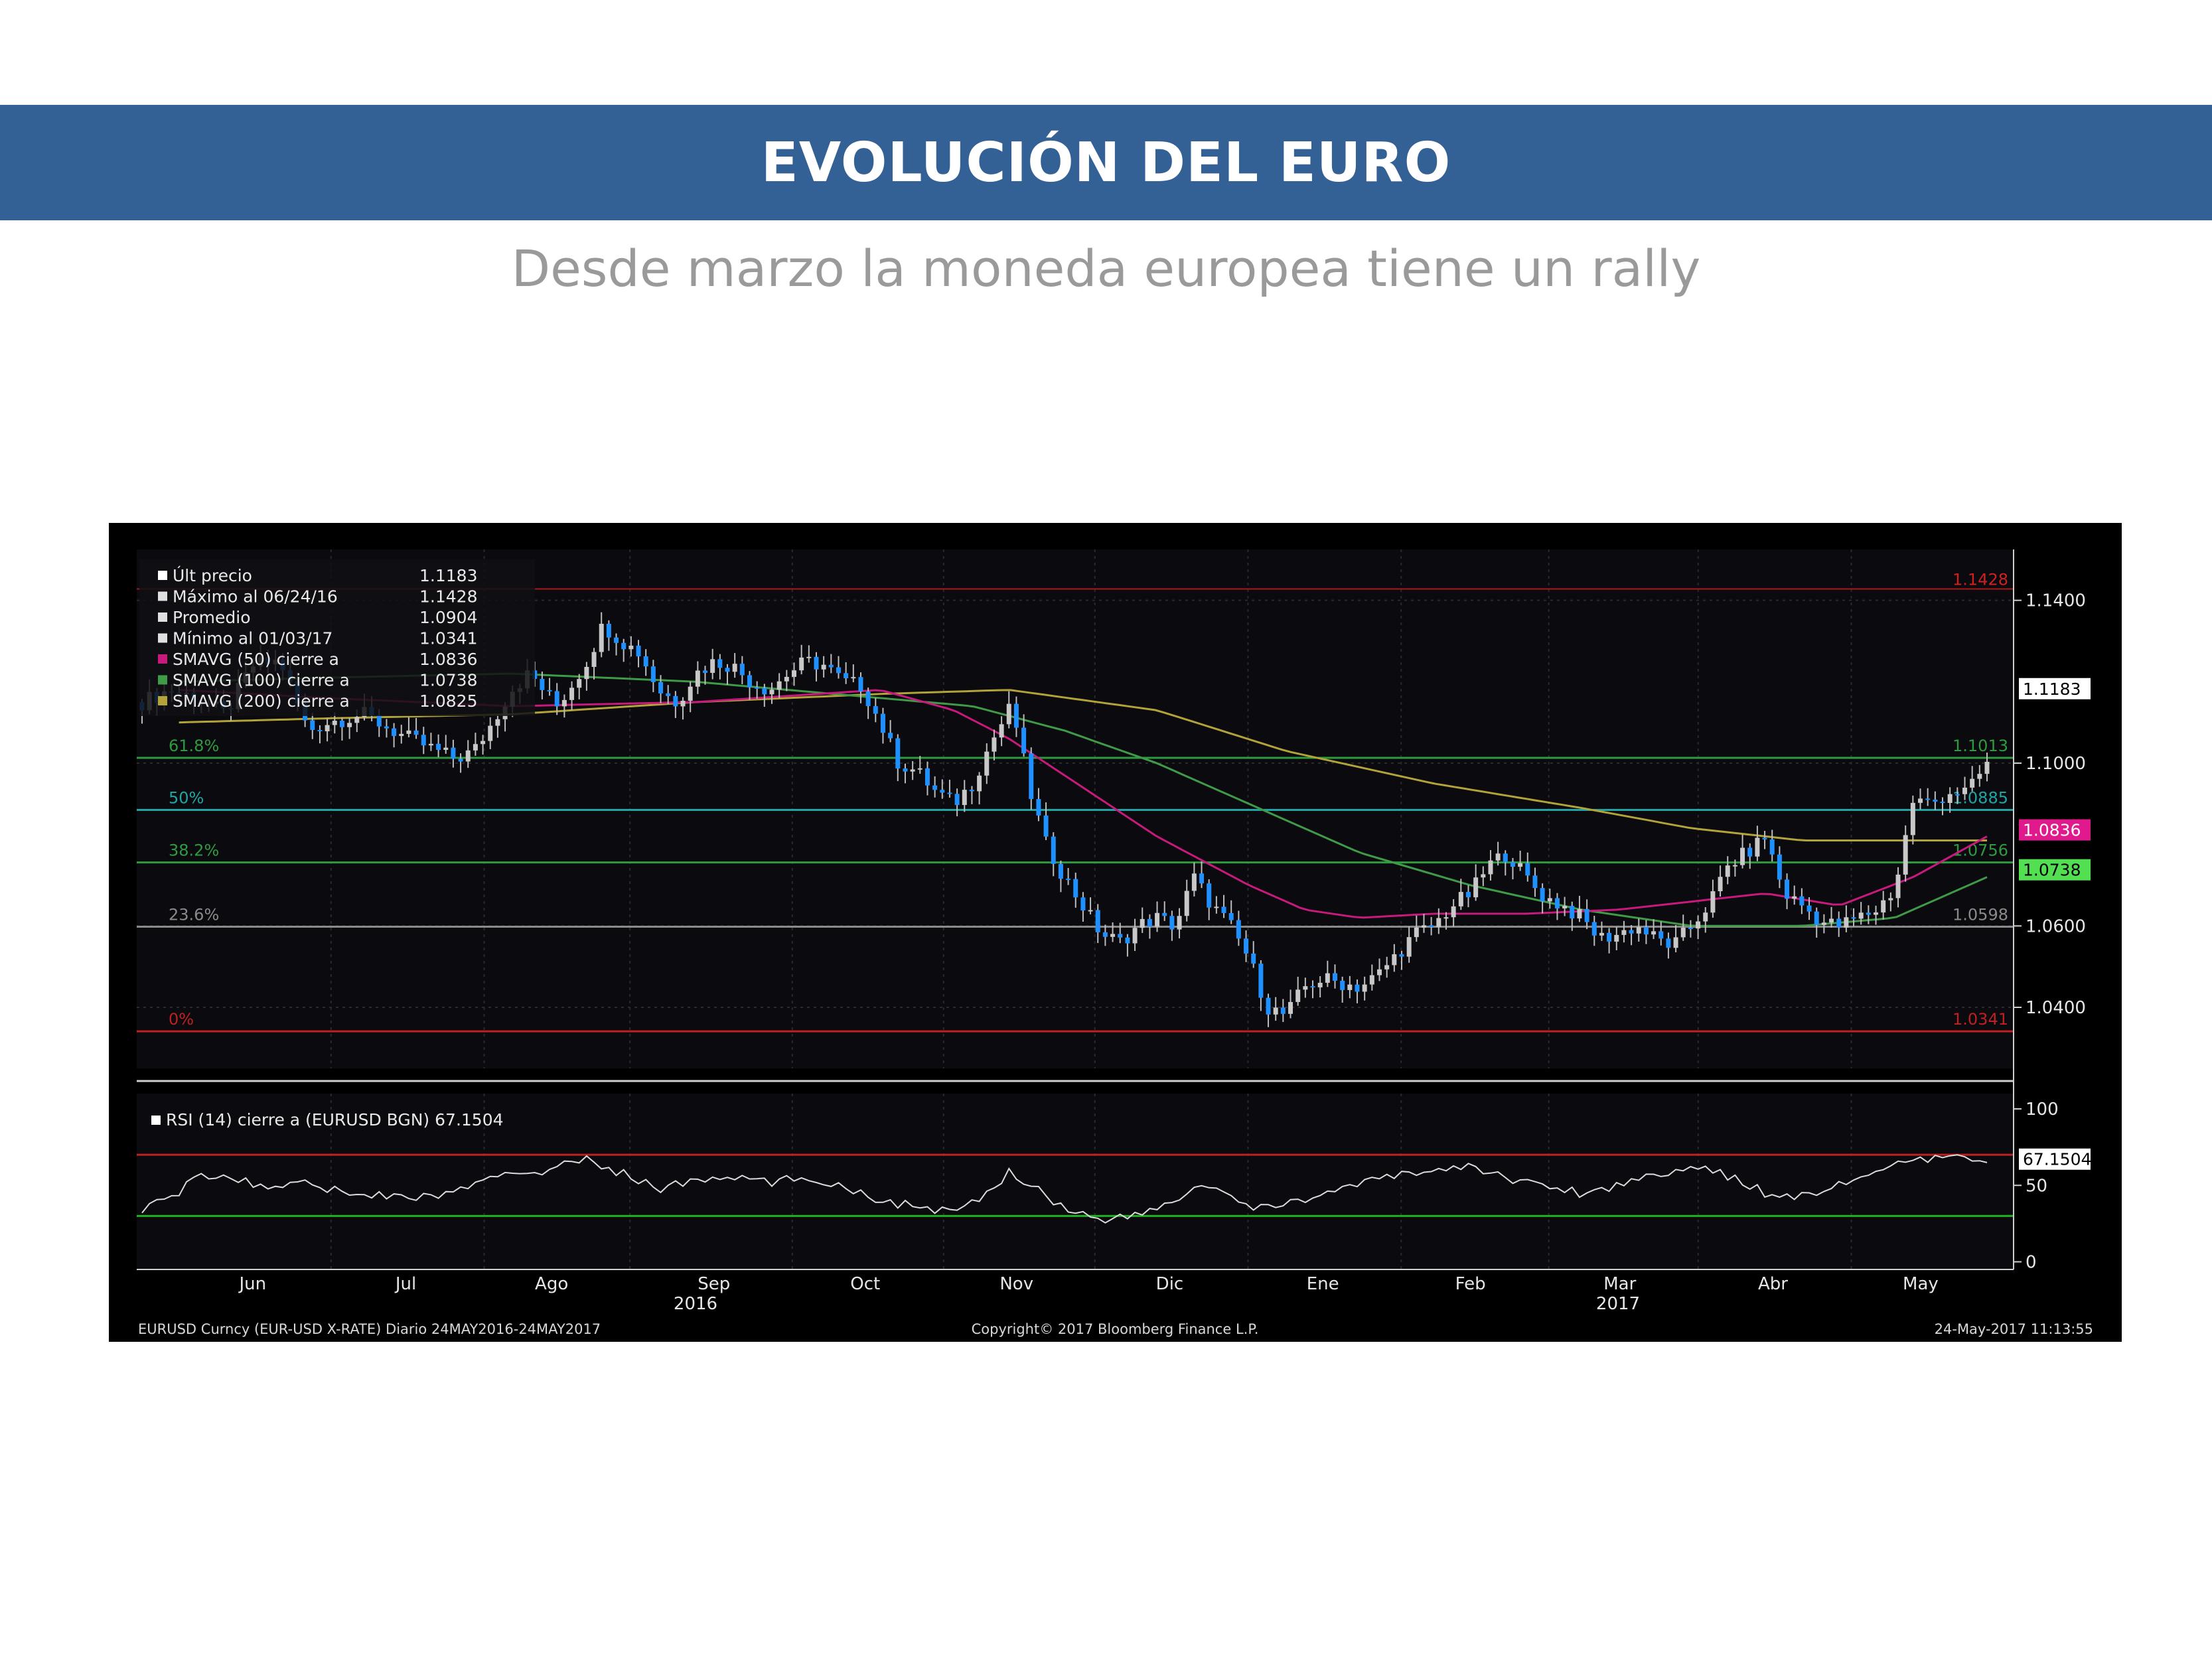 This screenshot has height=1659, width=2212. I want to click on footer-center: Copyright© 2017 Bloomberg Finance L.P., so click(1115, 1329).